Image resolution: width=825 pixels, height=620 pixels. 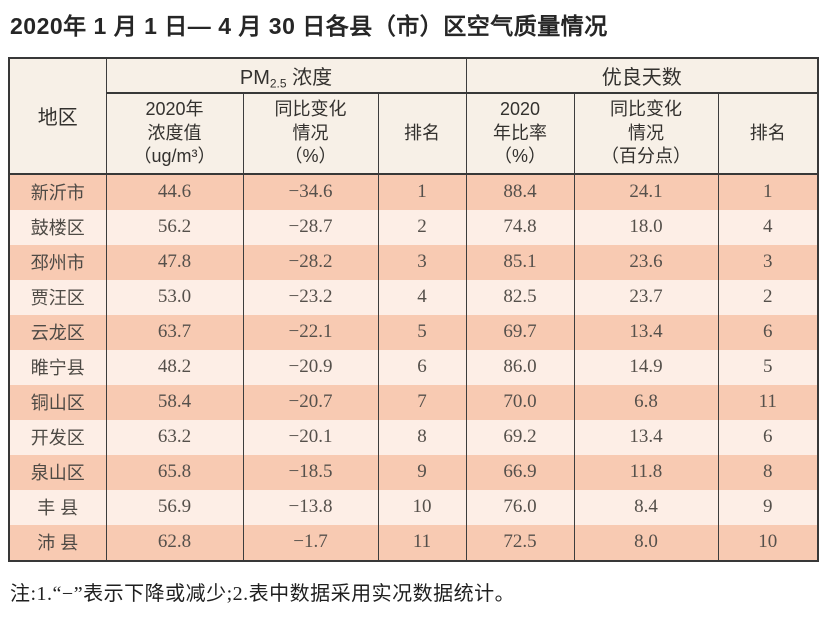 I want to click on rate-rank-cell: 9, so click(x=768, y=507).